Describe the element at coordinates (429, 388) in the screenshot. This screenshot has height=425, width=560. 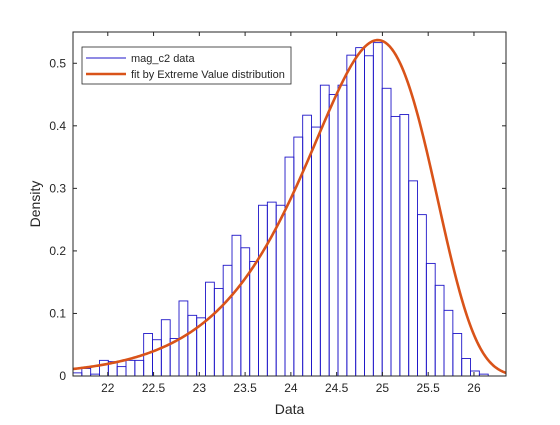
I see `x-tick-label: 25.5` at that location.